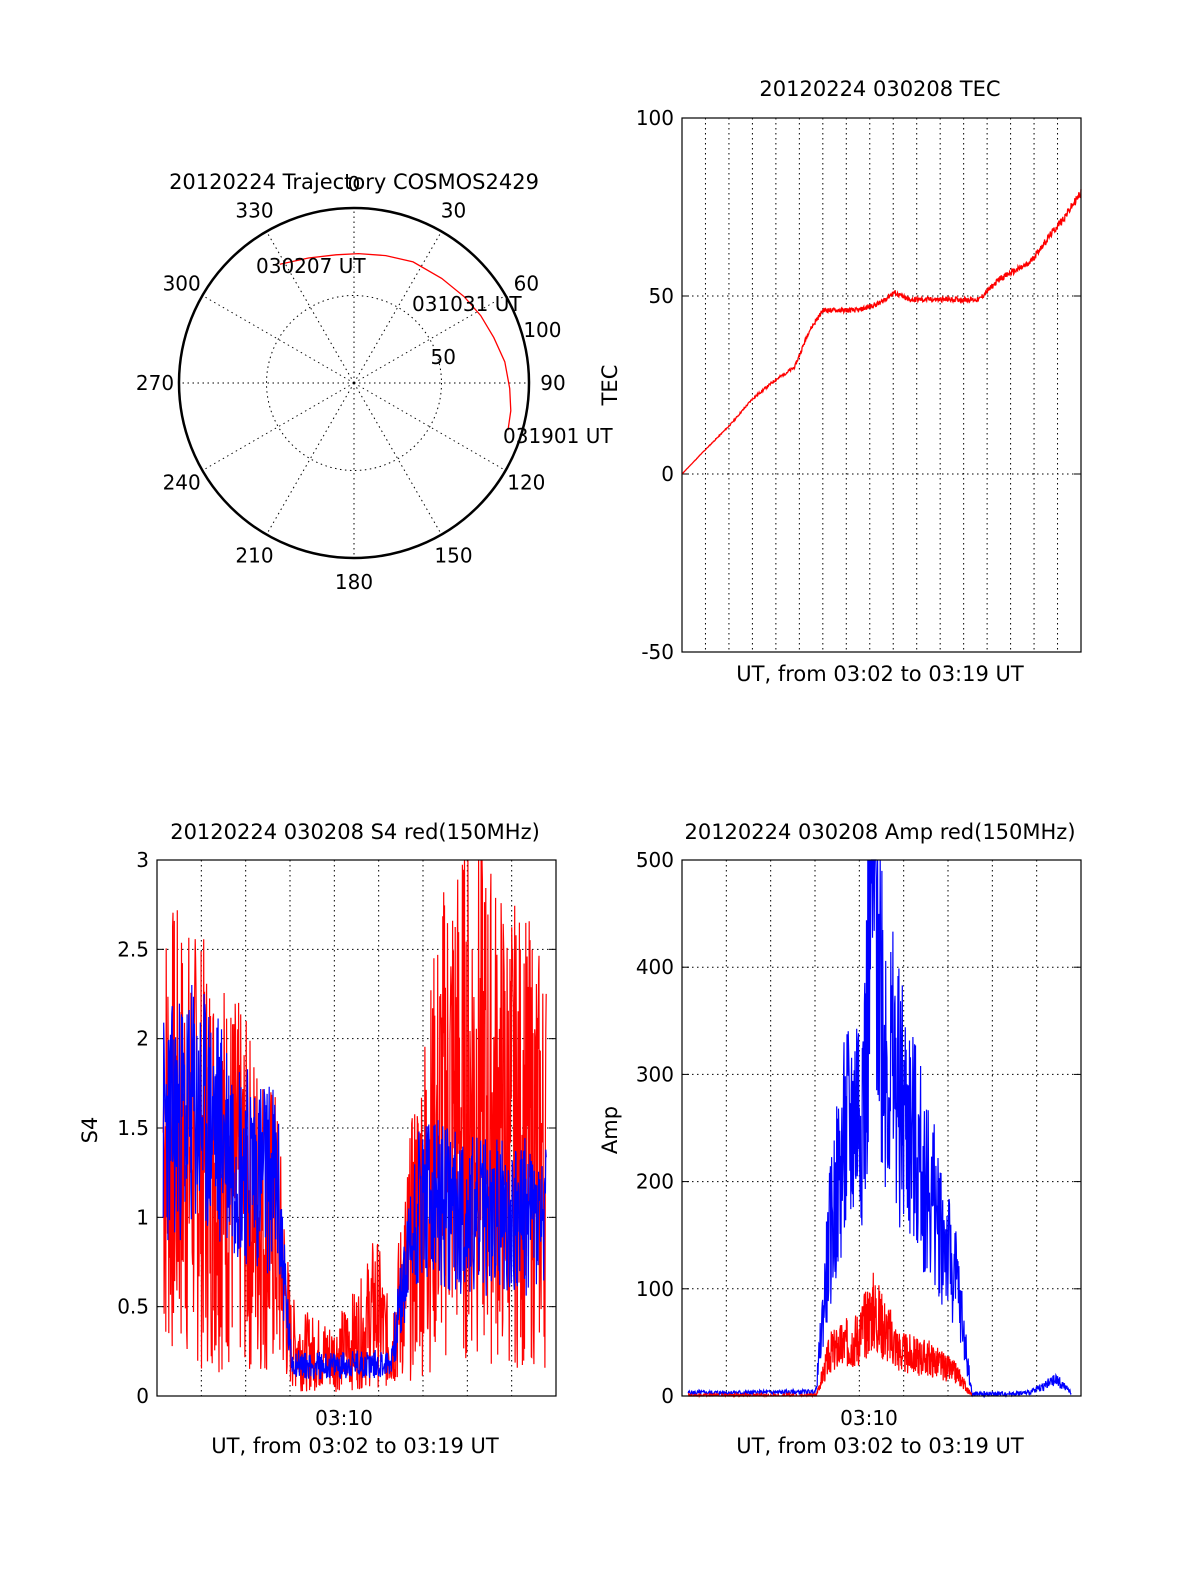 Image resolution: width=1200 pixels, height=1575 pixels. What do you see at coordinates (354, 1182) in the screenshot?
I see `s4-blue-series-line` at bounding box center [354, 1182].